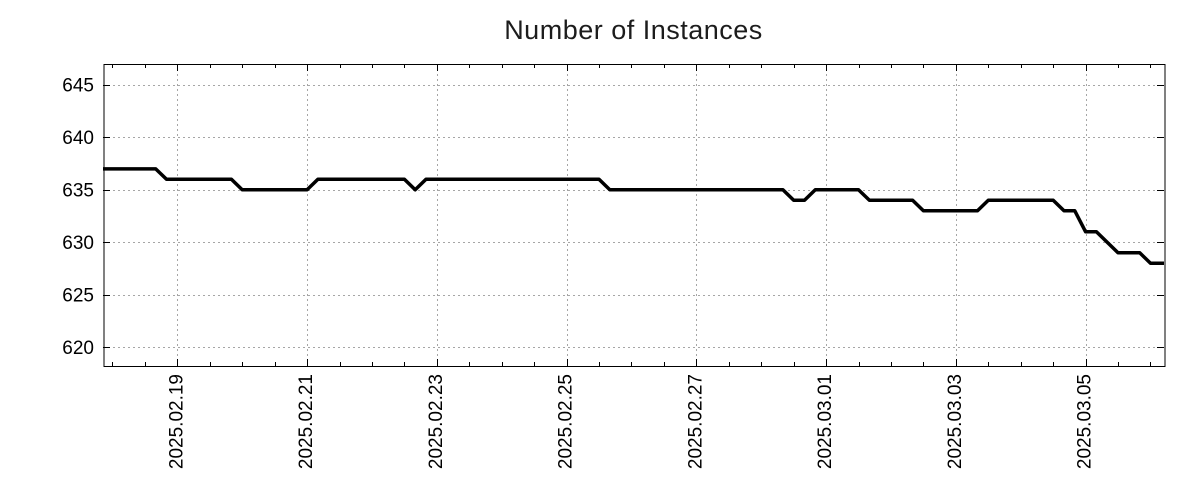 The width and height of the screenshot is (1200, 500). Describe the element at coordinates (78, 295) in the screenshot. I see `y-tick-label: 625` at that location.